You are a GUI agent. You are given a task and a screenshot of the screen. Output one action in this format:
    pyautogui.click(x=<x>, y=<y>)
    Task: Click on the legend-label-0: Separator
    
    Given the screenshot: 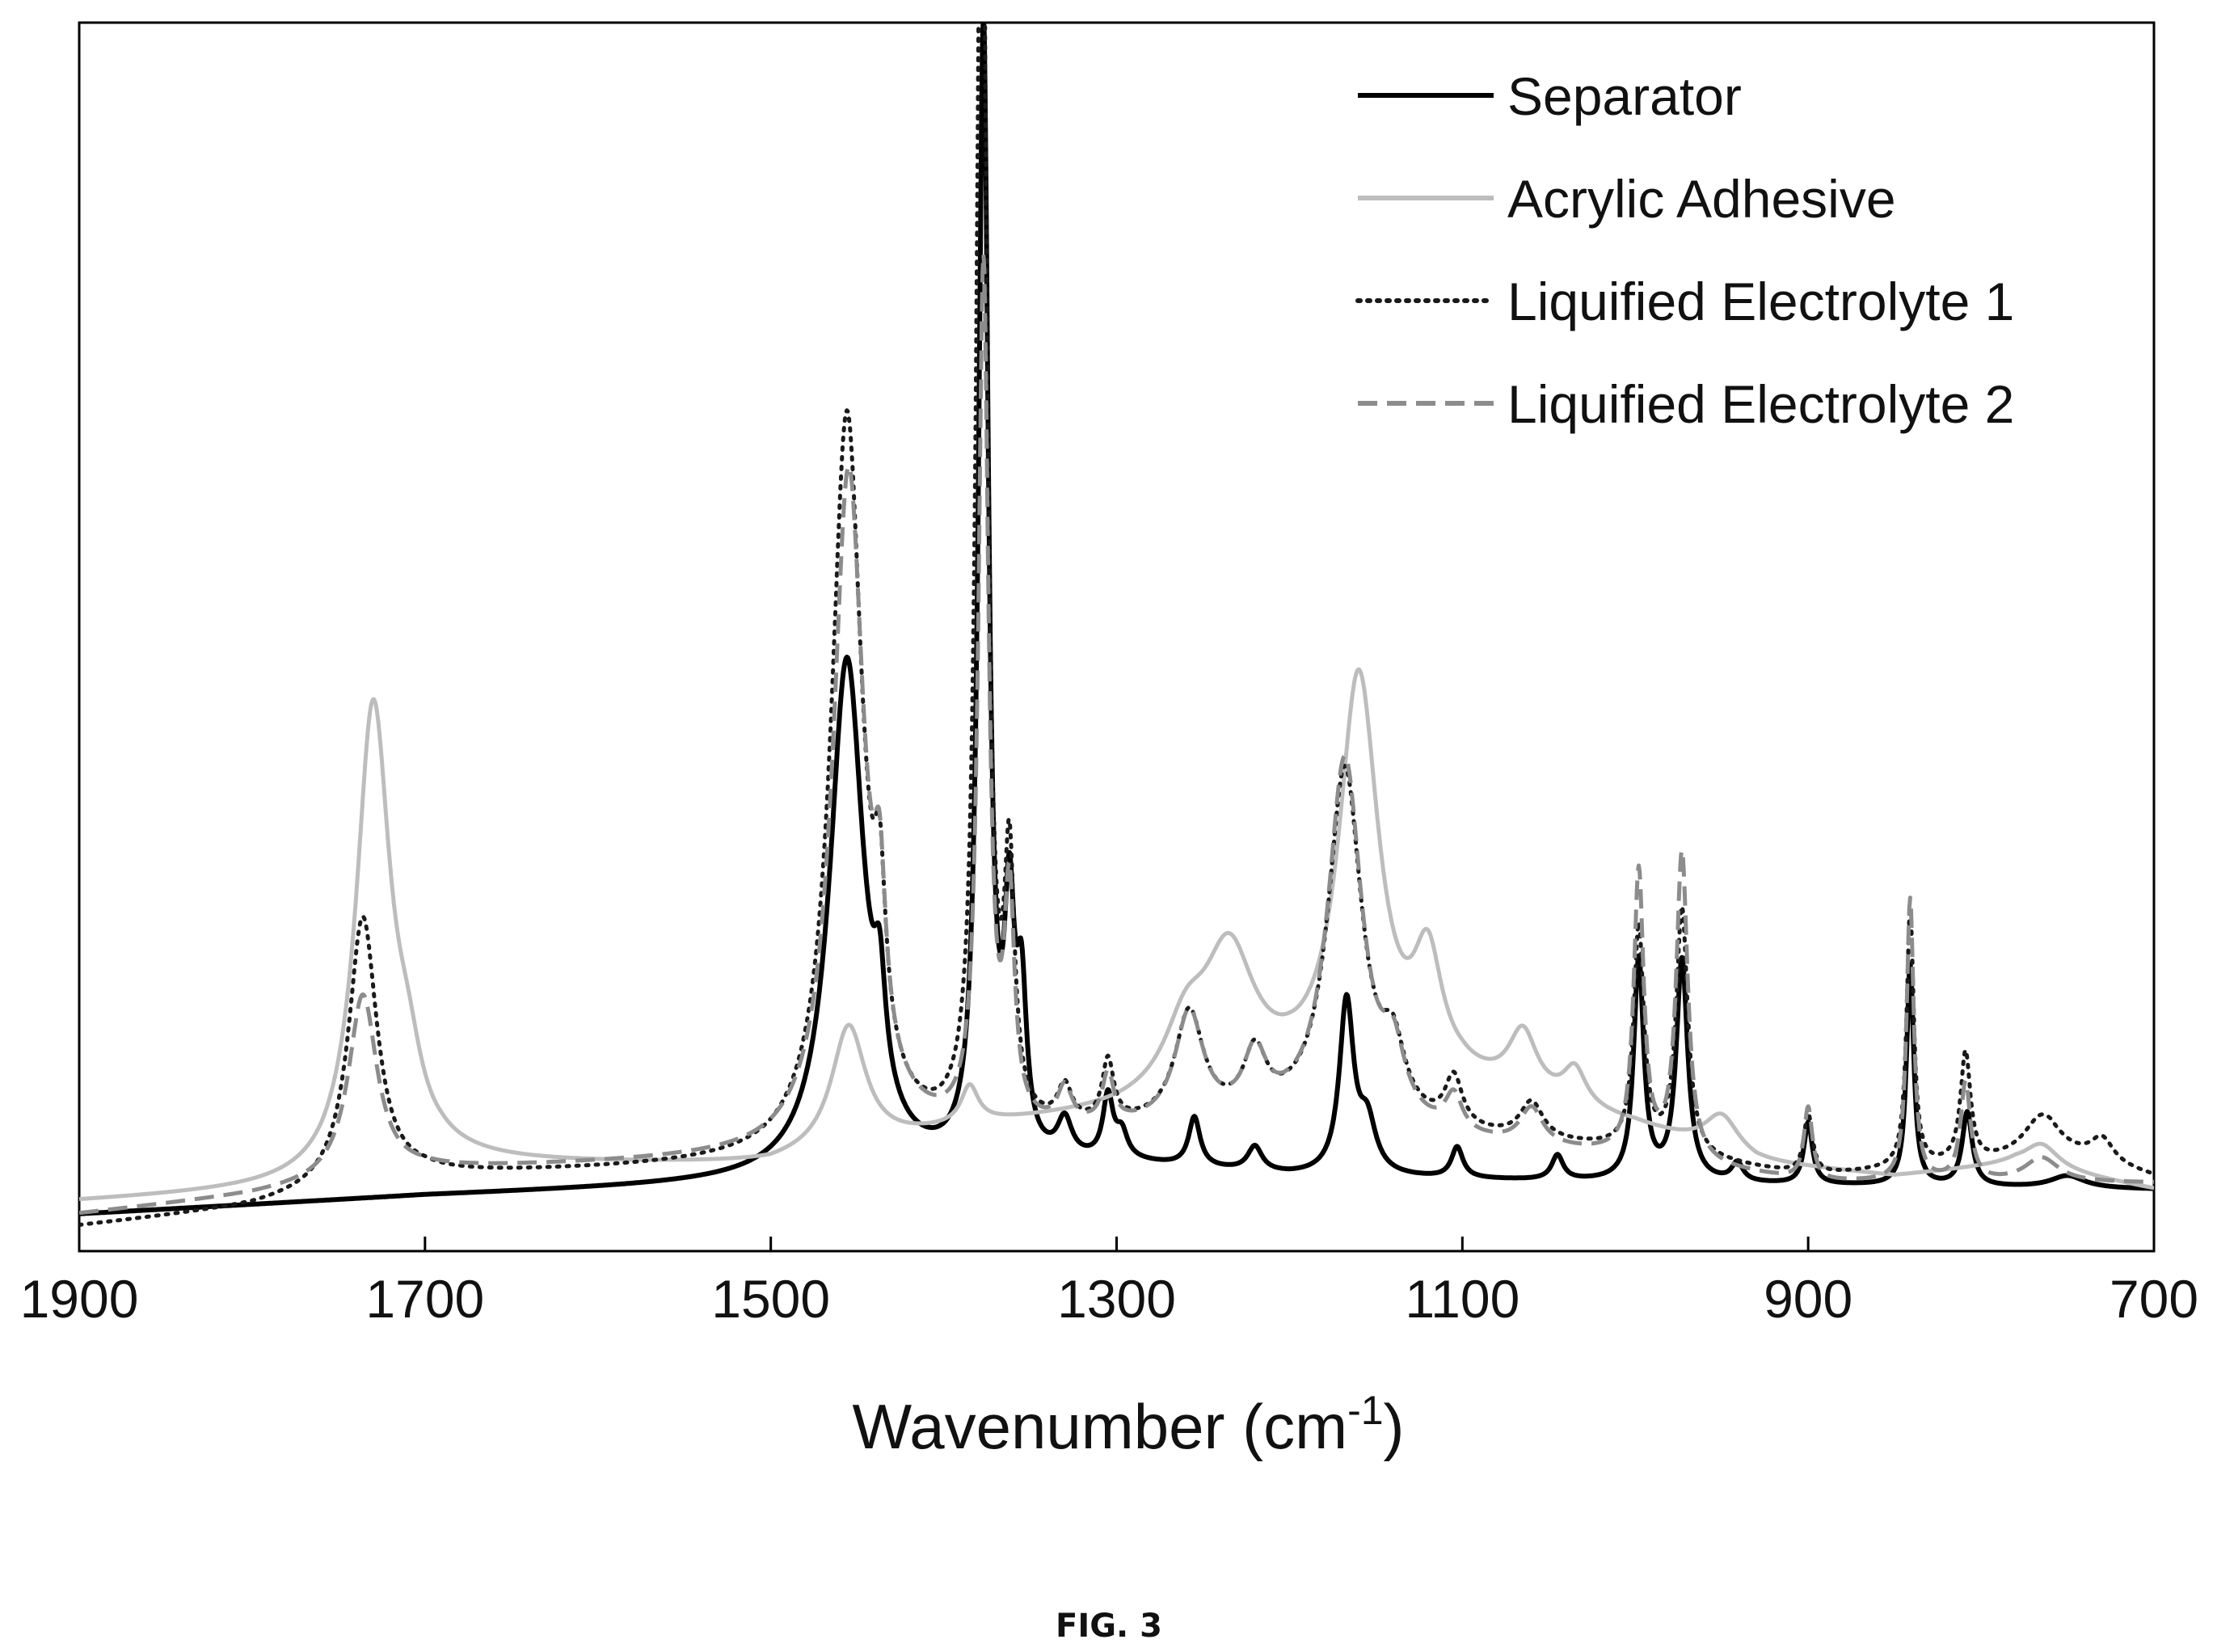 What is the action you would take?
    pyautogui.click(x=1624, y=96)
    